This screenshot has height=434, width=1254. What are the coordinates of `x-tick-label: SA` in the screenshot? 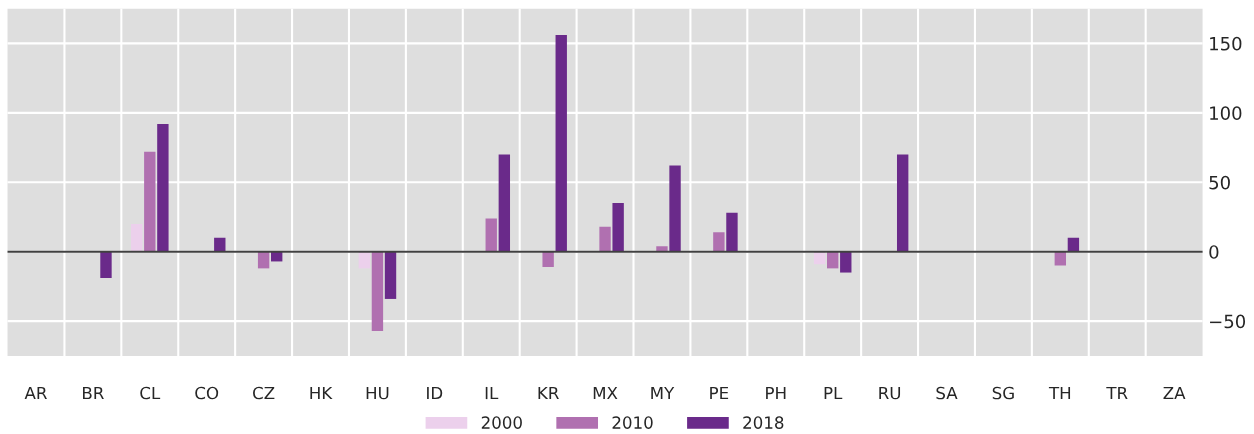 It's located at (947, 393).